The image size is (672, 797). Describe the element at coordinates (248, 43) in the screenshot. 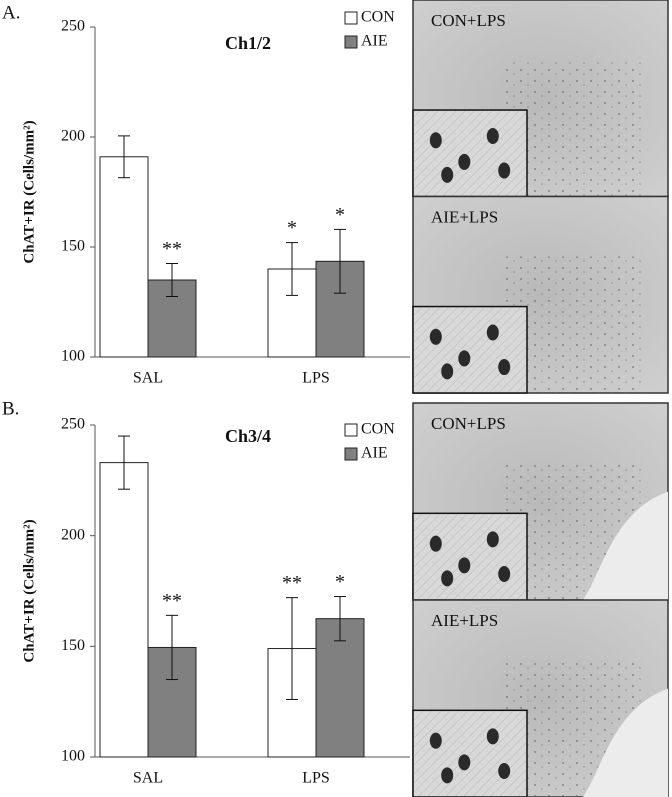

I see `chart-title: Ch1/2` at that location.